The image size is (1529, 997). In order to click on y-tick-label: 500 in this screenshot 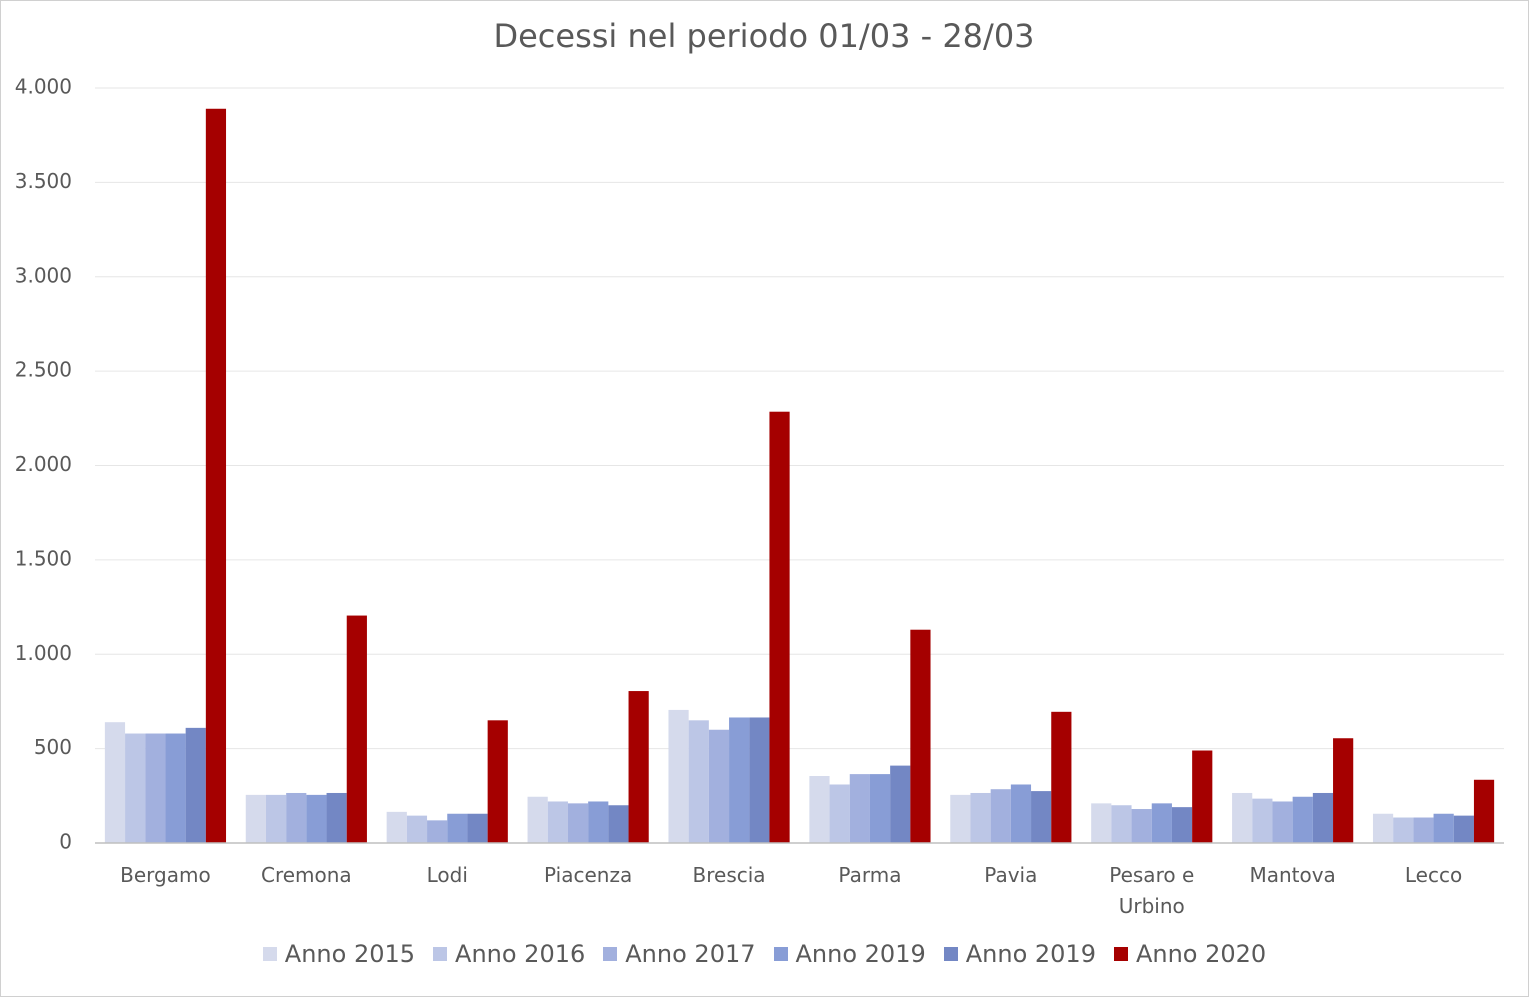, I will do `click(53, 747)`.